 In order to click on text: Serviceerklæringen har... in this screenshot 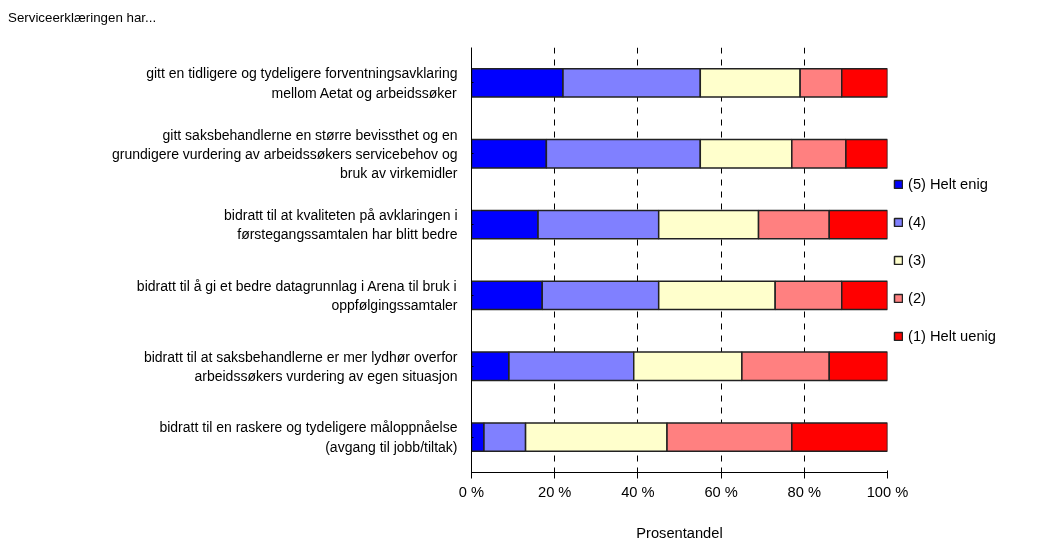, I will do `click(82, 18)`.